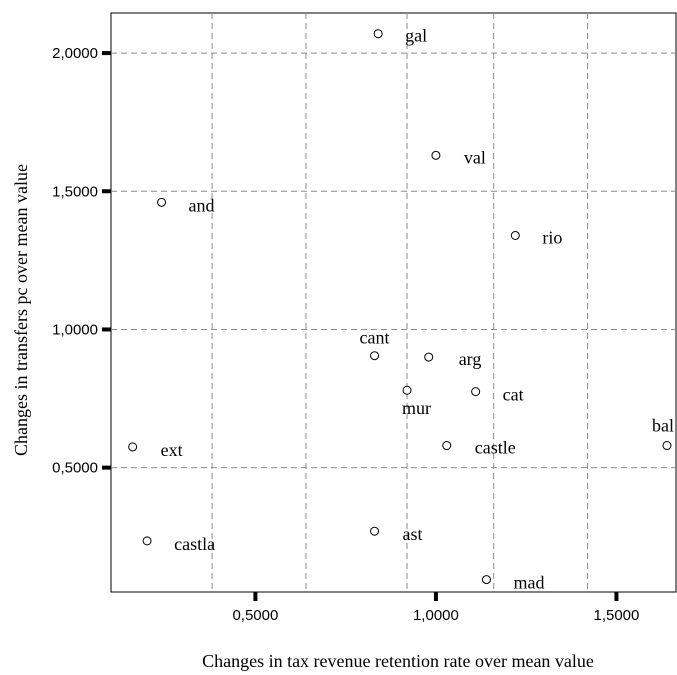 This screenshot has height=675, width=677. What do you see at coordinates (416, 36) in the screenshot?
I see `point-label-gal: gal` at bounding box center [416, 36].